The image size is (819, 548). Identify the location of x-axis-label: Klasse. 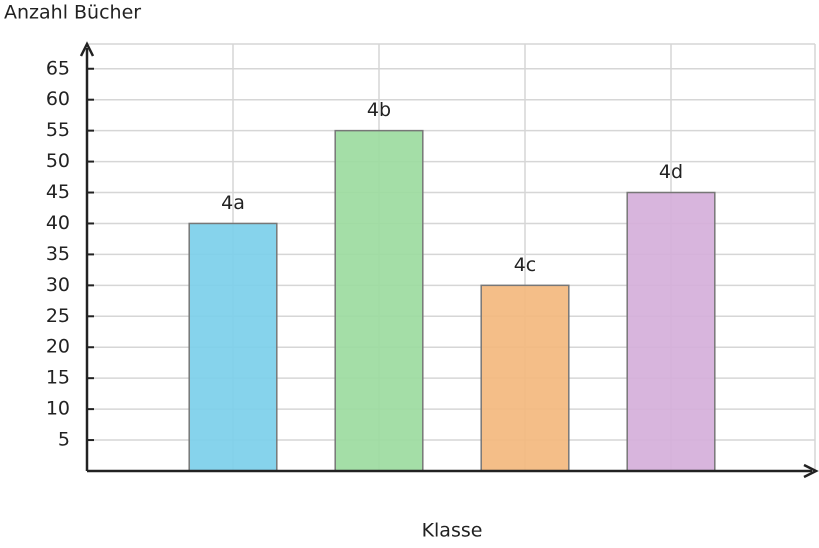
(452, 531).